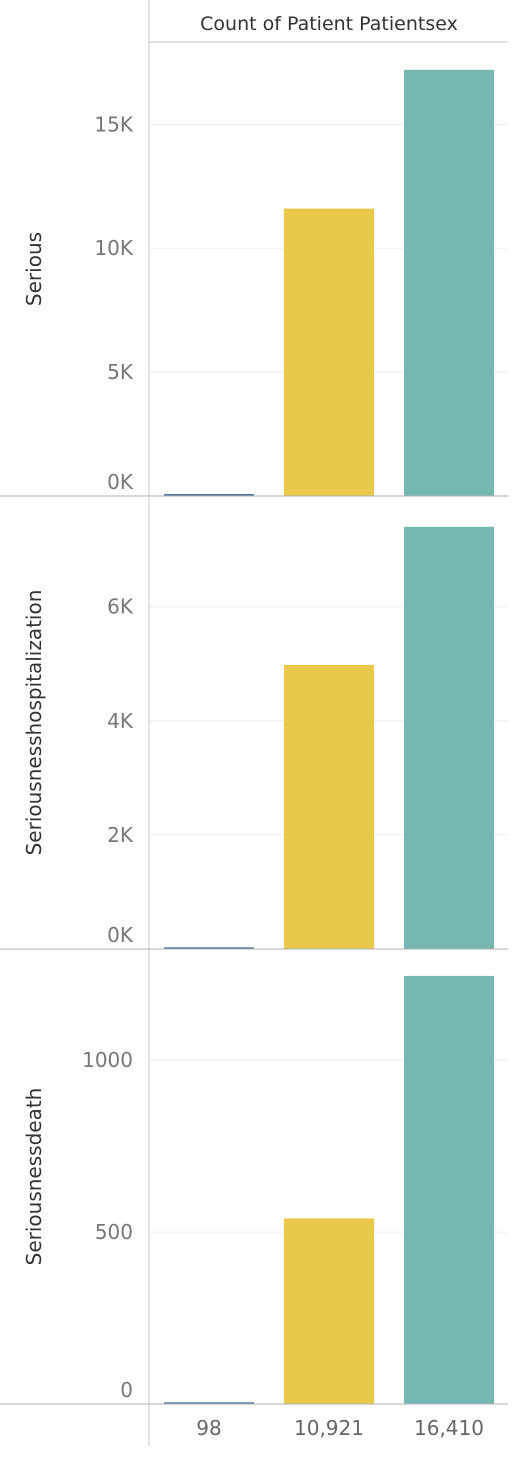 The image size is (516, 1464). I want to click on y-tick-label: 15K, so click(113, 124).